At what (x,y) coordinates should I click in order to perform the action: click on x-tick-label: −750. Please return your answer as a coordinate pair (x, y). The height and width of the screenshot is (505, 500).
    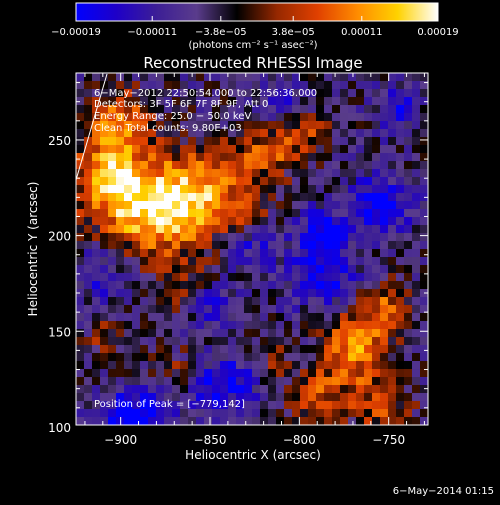
    Looking at the image, I should click on (388, 440).